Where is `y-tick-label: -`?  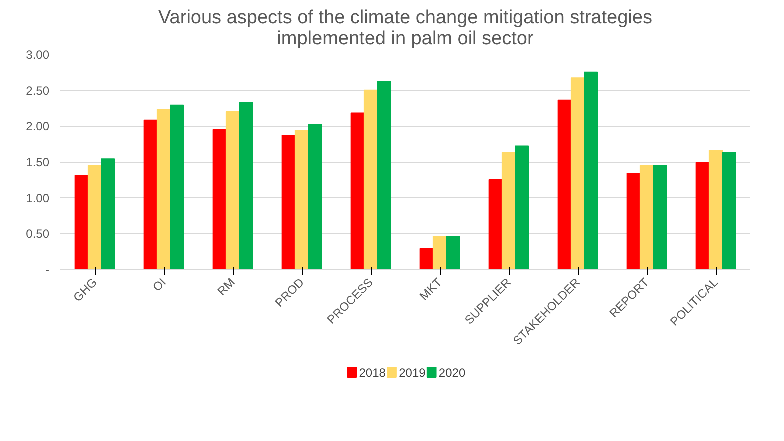
y-tick-label: - is located at coordinates (48, 270).